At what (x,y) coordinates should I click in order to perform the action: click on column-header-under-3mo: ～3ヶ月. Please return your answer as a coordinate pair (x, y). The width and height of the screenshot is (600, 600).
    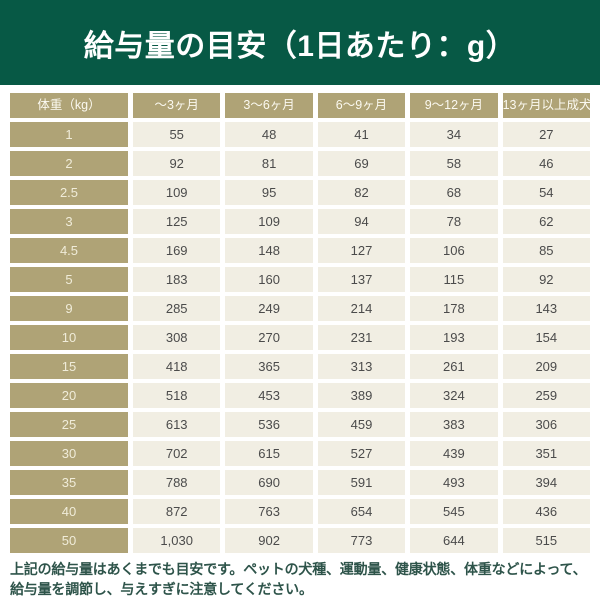
    Looking at the image, I should click on (177, 105).